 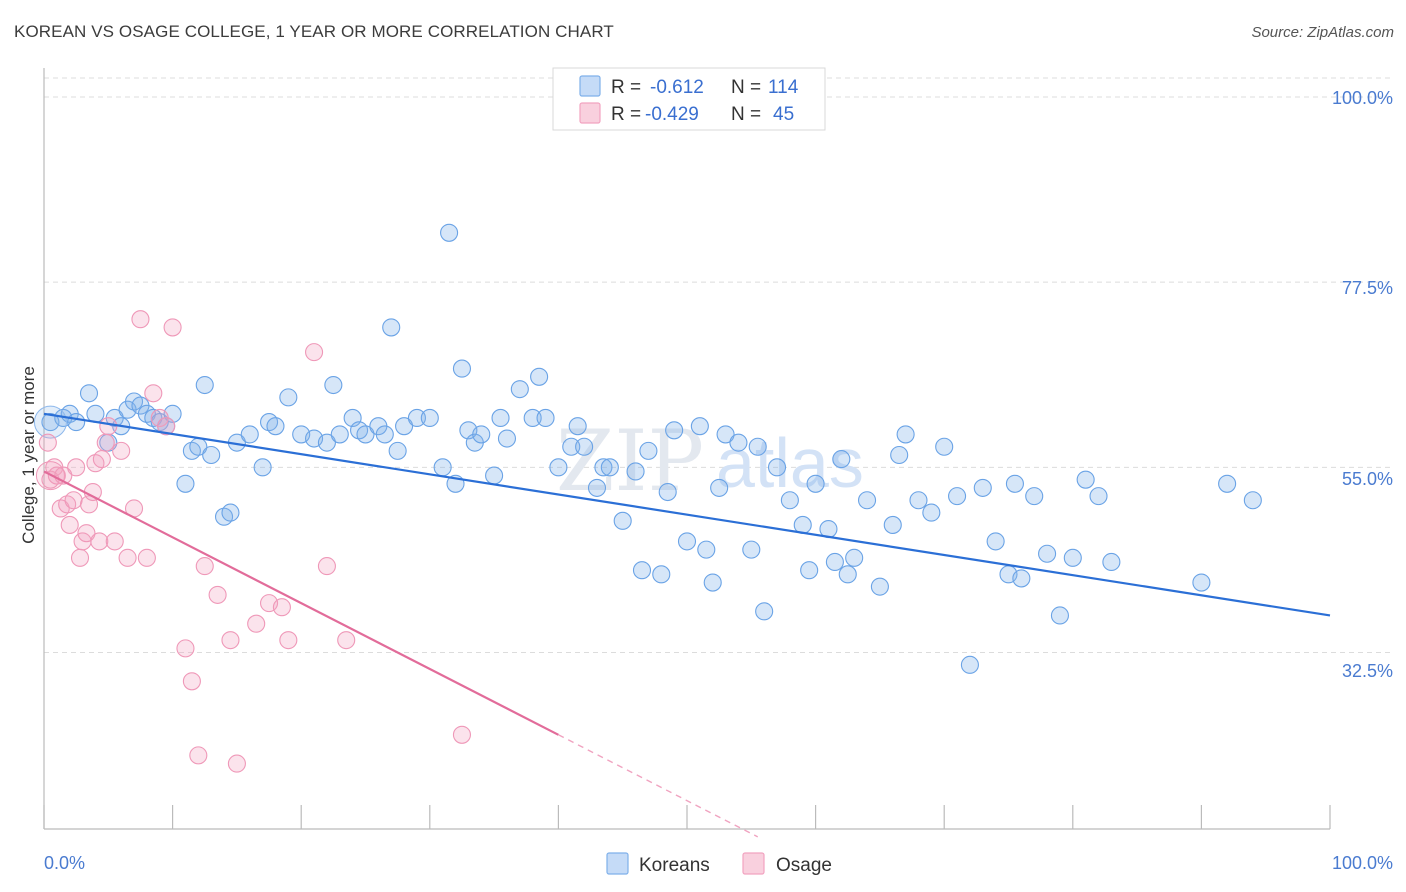 What do you see at coordinates (590, 86) in the screenshot?
I see `legend-swatch-koreans` at bounding box center [590, 86].